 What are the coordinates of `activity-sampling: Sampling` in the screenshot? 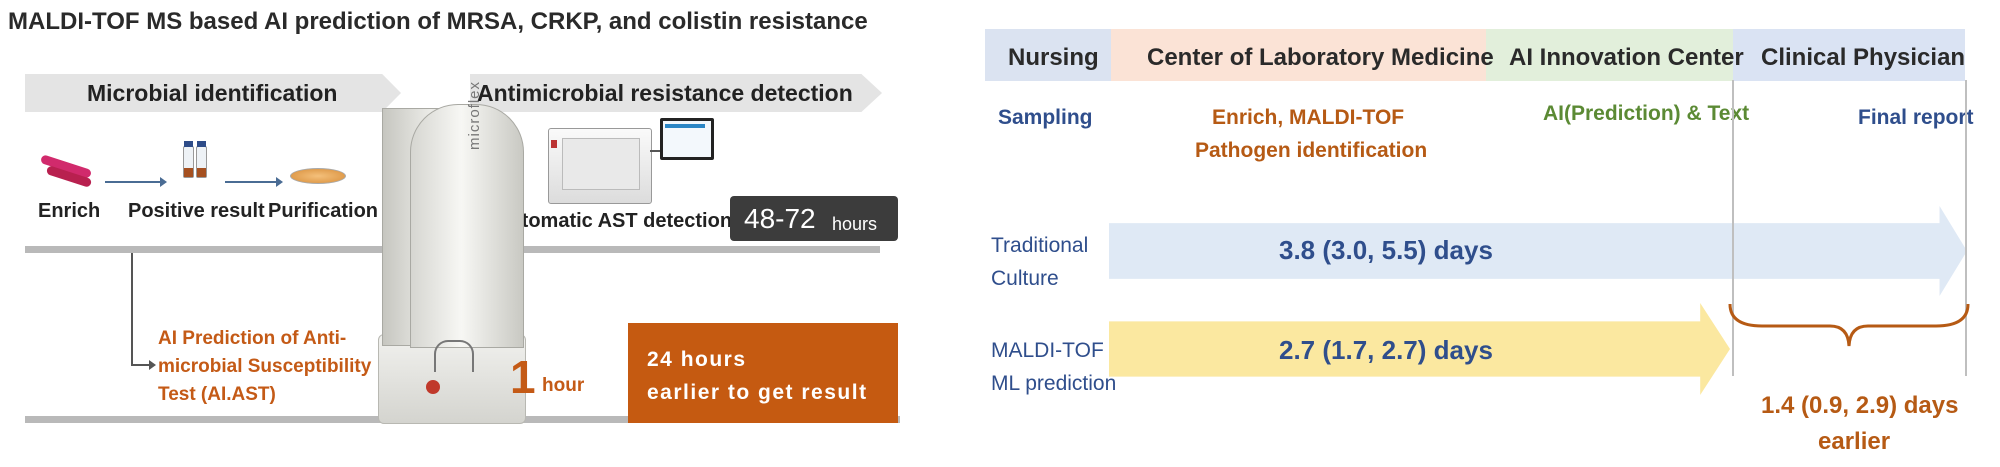 It's located at (1045, 117).